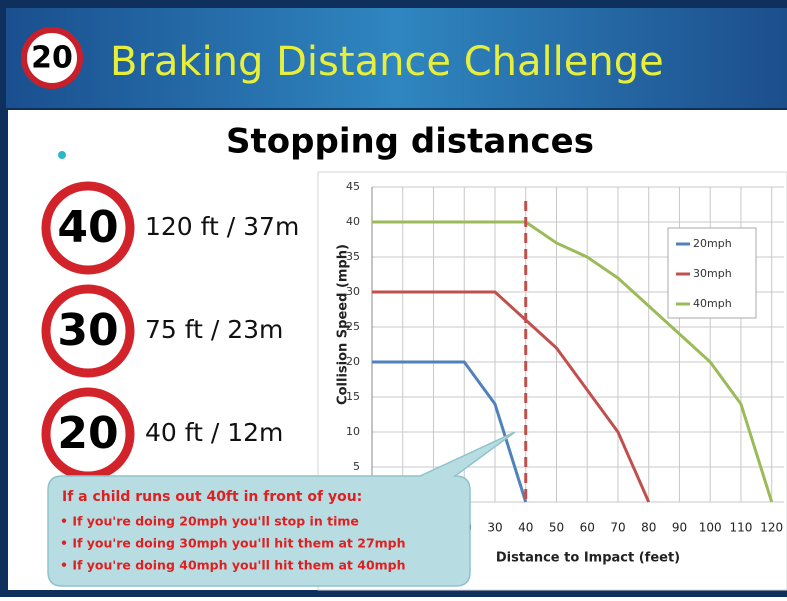  What do you see at coordinates (741, 528) in the screenshot?
I see `x-tick-label: 110` at bounding box center [741, 528].